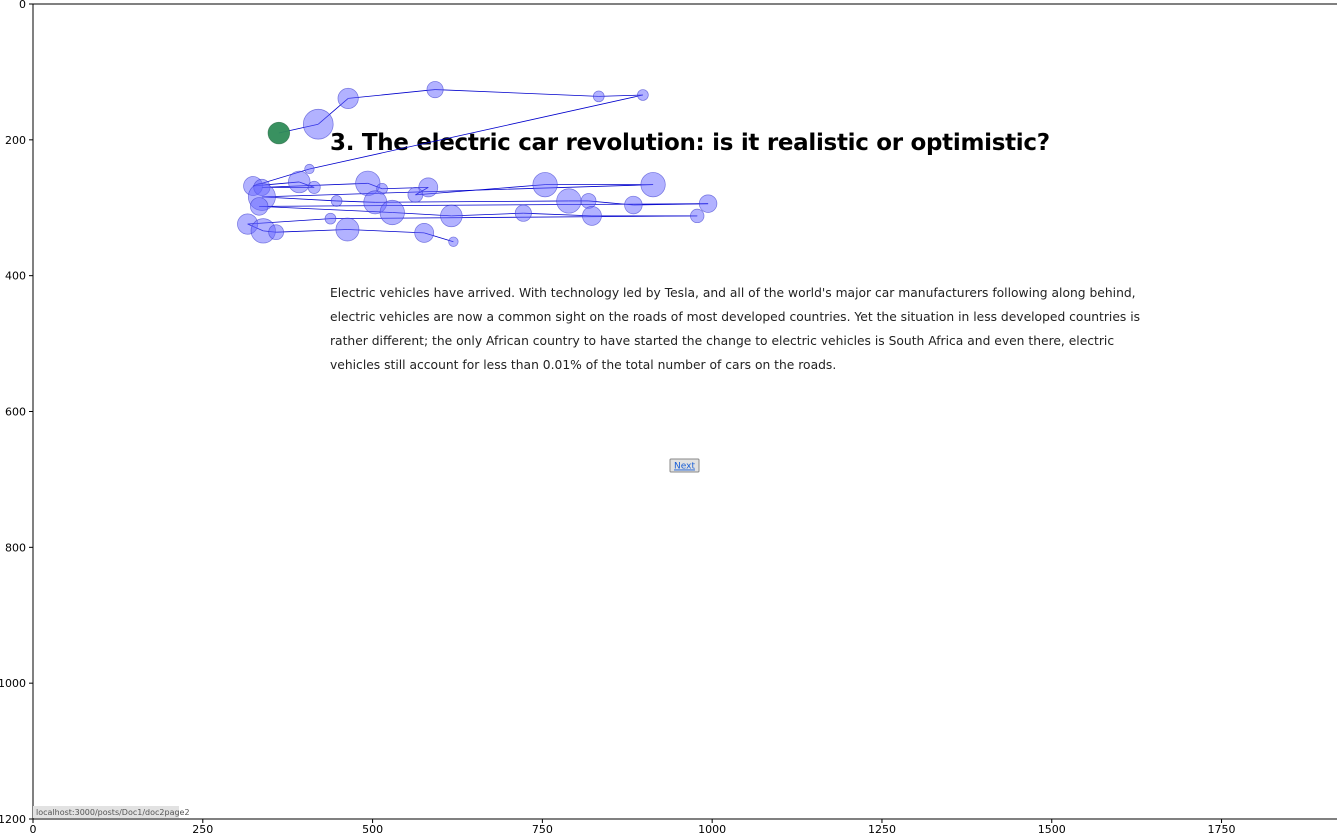  I want to click on fixation-points, so click(477, 164).